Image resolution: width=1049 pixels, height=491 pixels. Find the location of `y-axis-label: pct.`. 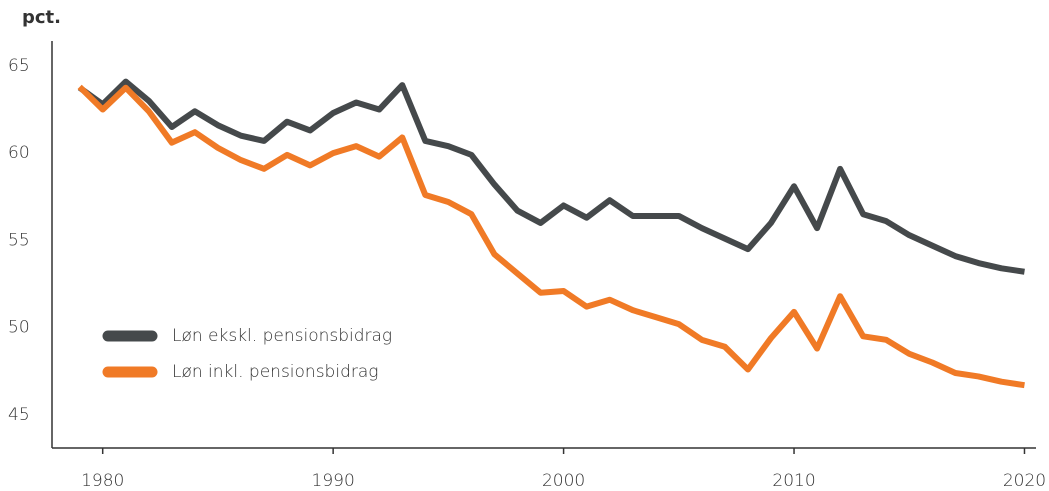

y-axis-label: pct. is located at coordinates (41, 17).